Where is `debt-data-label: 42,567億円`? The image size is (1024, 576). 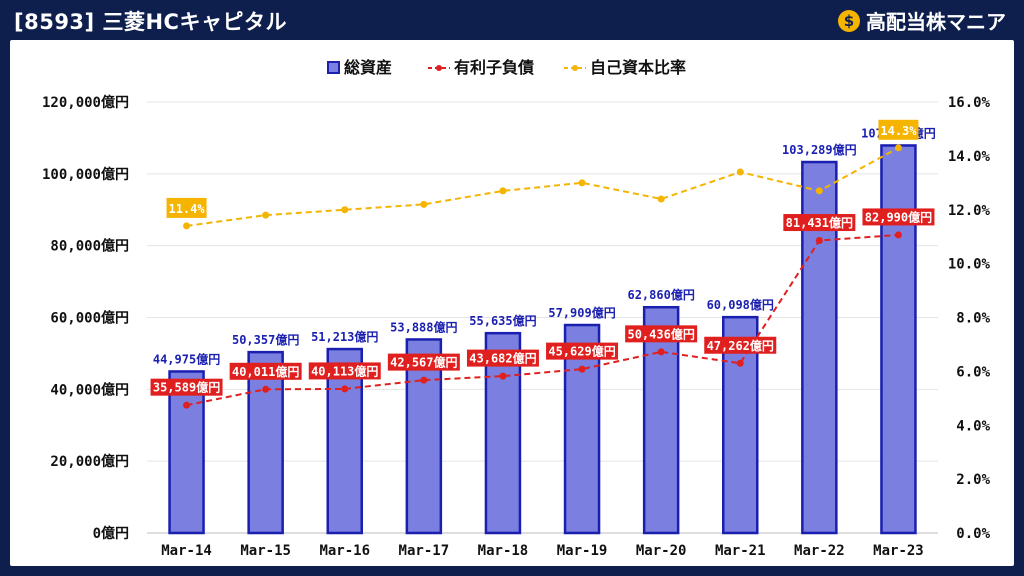
debt-data-label: 42,567億円 is located at coordinates (423, 362).